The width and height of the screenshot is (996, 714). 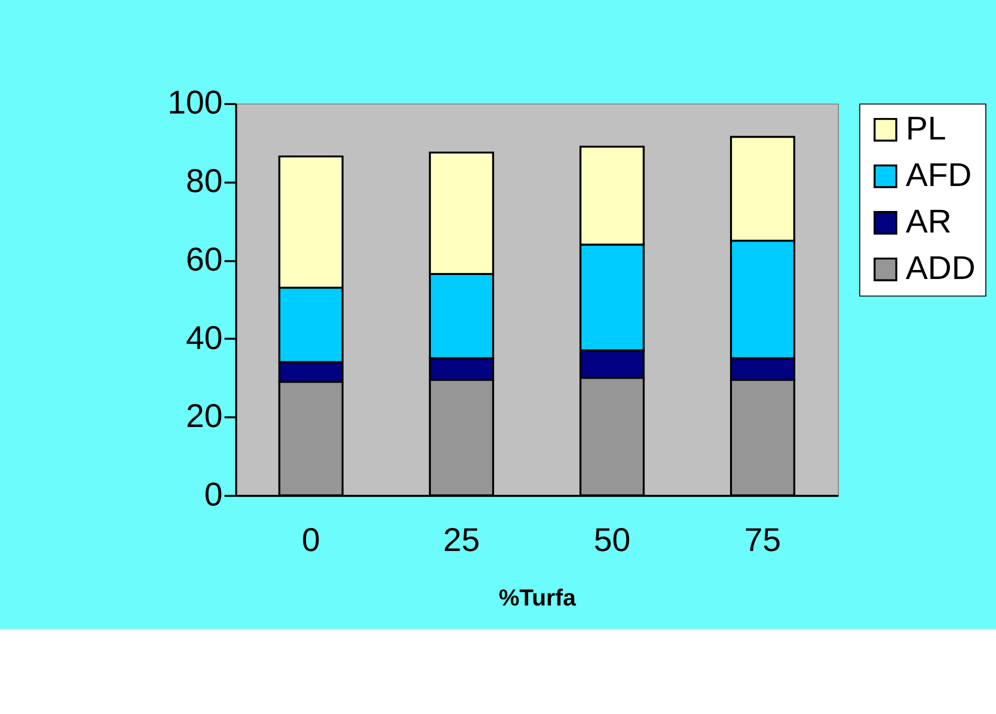 What do you see at coordinates (612, 539) in the screenshot?
I see `x-tick-label: 50` at bounding box center [612, 539].